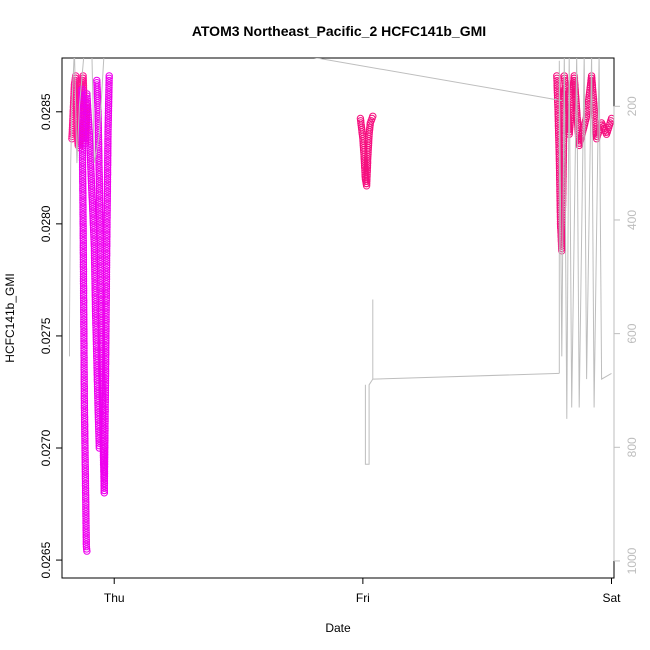  Describe the element at coordinates (10, 317) in the screenshot. I see `y-axis-label: HCFC141b_GMI` at that location.